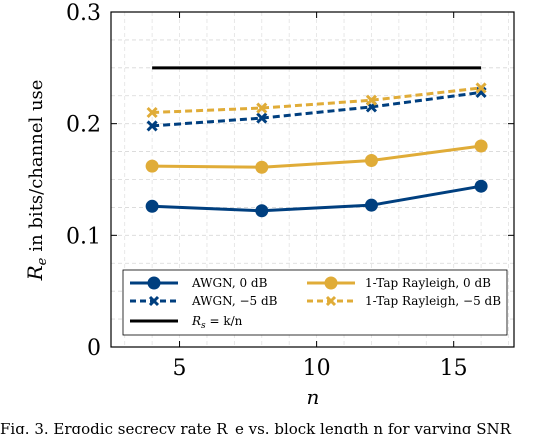 This screenshot has width=550, height=434. What do you see at coordinates (317, 368) in the screenshot?
I see `x-tick-label: 10` at bounding box center [317, 368].